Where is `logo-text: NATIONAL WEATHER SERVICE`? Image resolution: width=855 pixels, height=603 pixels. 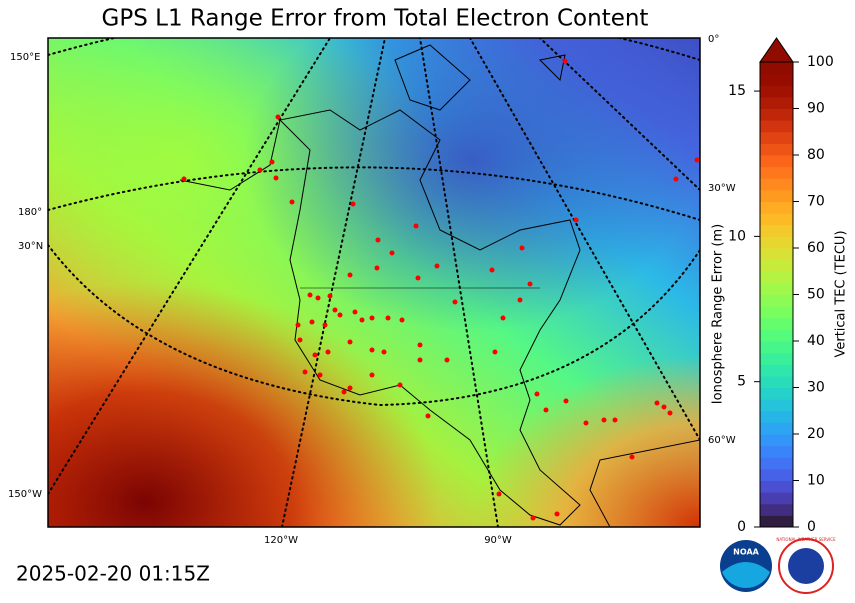
logo-text: NATIONAL WEATHER SERVICE is located at coordinates (806, 539).